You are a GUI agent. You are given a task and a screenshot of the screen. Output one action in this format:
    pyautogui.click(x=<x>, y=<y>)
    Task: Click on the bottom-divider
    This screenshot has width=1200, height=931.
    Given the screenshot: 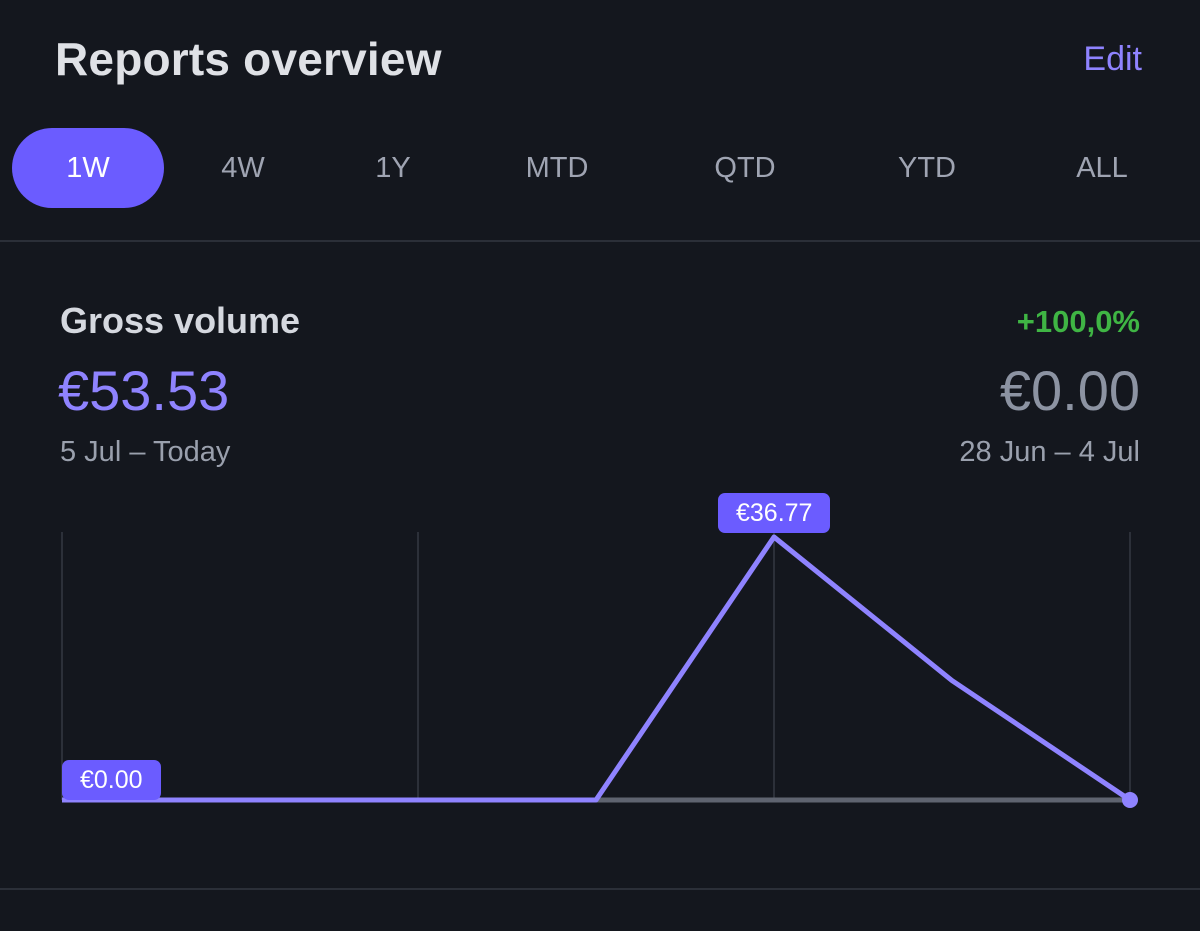 What is the action you would take?
    pyautogui.click(x=600, y=889)
    